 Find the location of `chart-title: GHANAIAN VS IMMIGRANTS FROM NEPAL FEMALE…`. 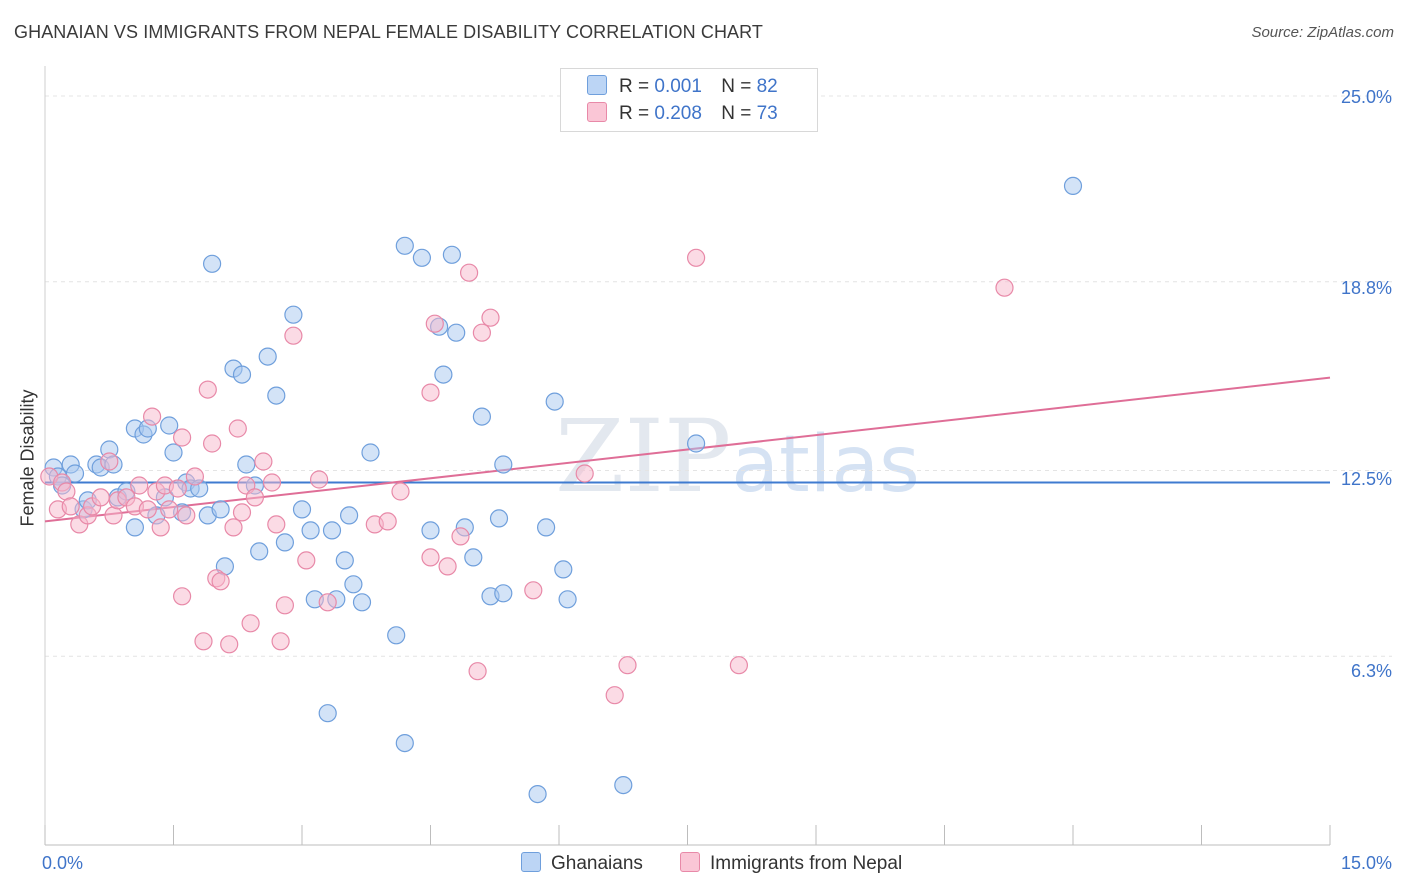

chart-title: GHANAIAN VS IMMIGRANTS FROM NEPAL FEMALE… is located at coordinates (389, 32).